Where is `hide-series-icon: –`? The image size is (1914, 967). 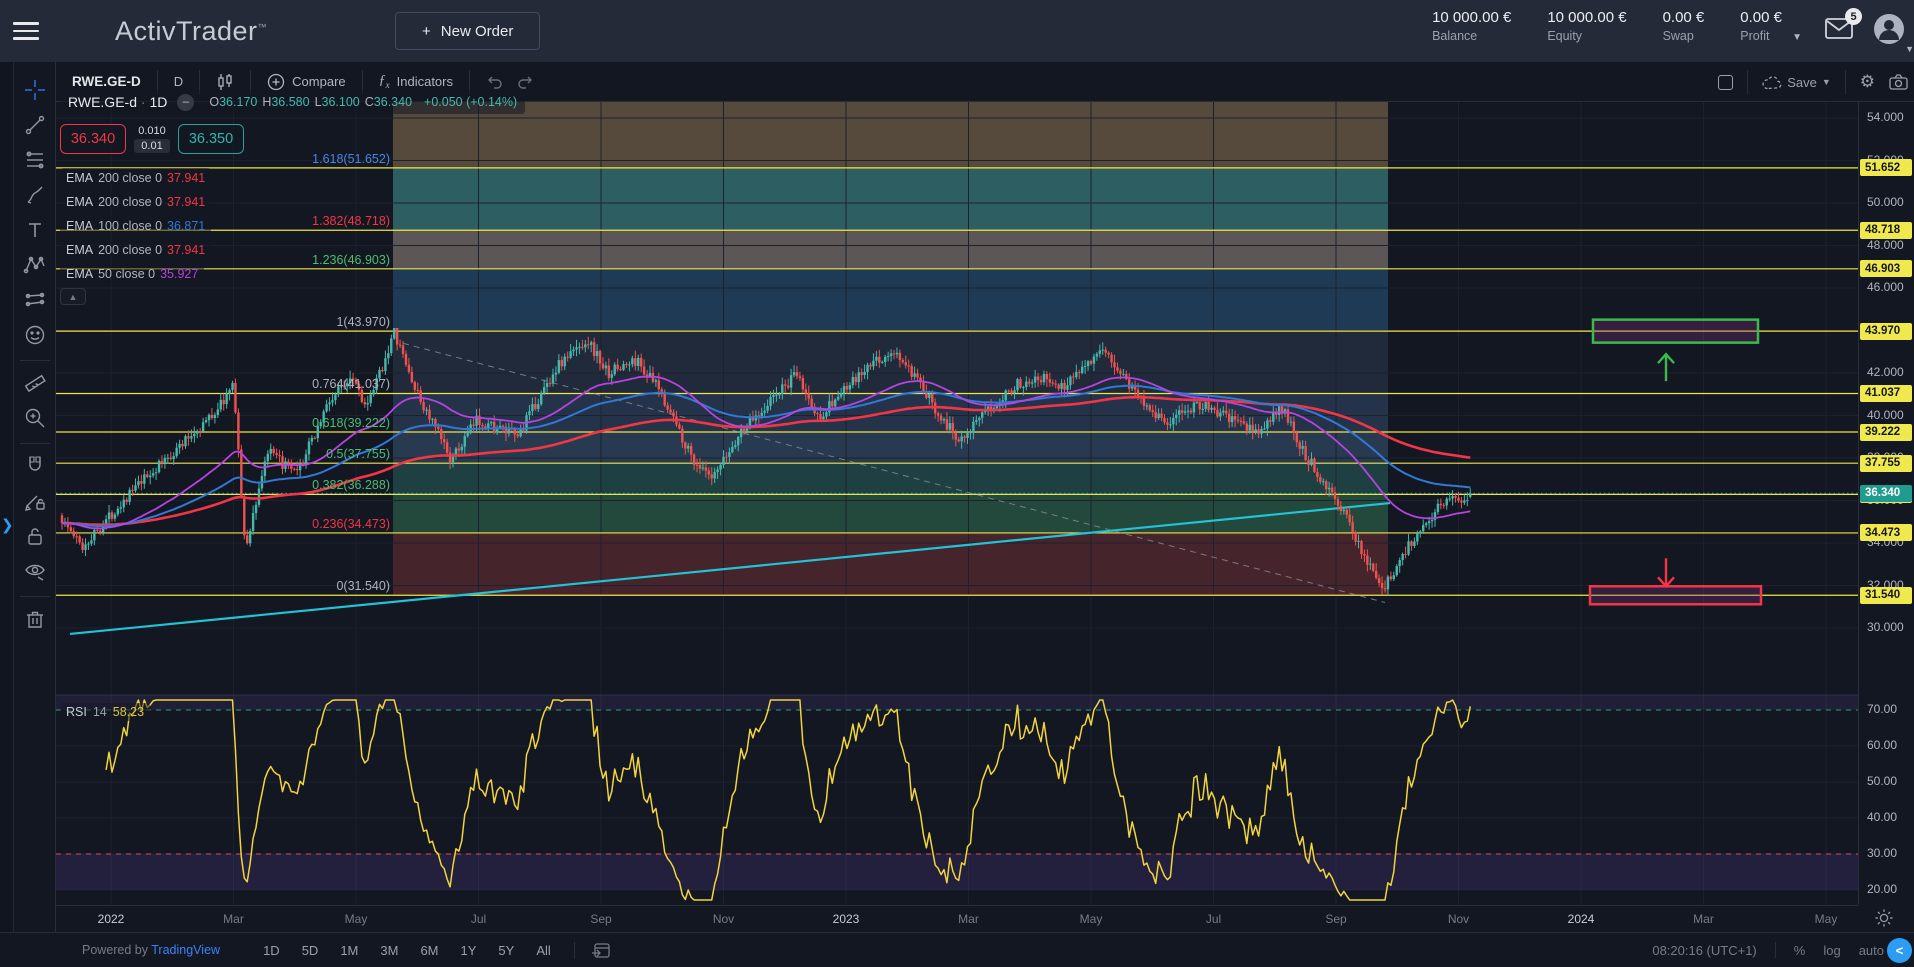 hide-series-icon: – is located at coordinates (186, 102).